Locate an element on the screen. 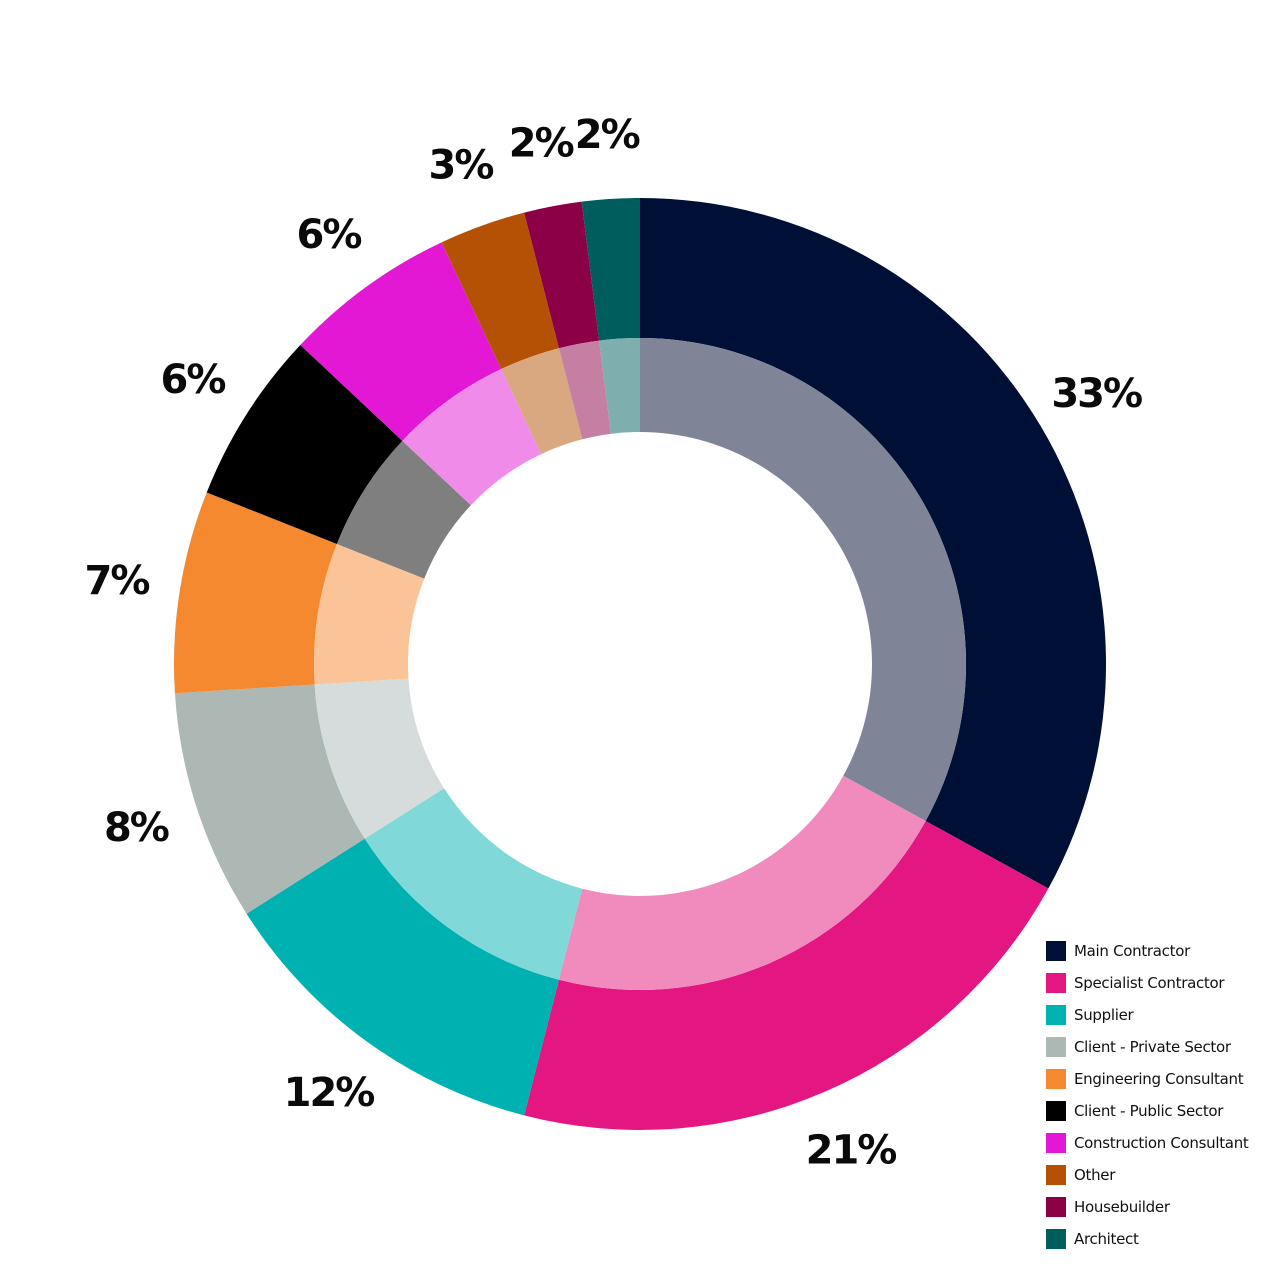 The height and width of the screenshot is (1280, 1280). legend-label: Architect is located at coordinates (1106, 1239).